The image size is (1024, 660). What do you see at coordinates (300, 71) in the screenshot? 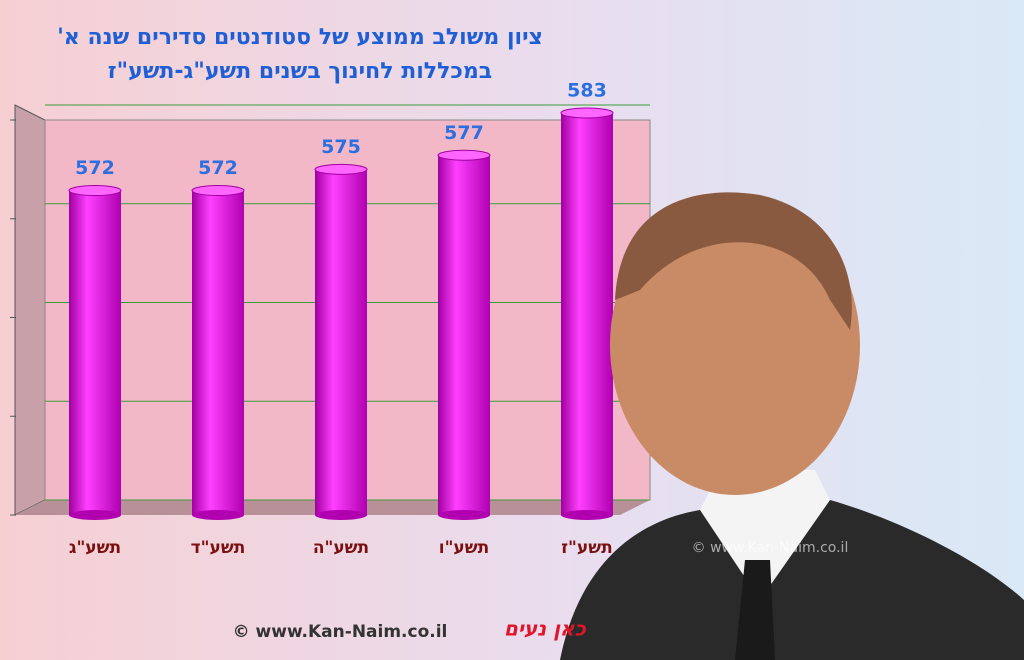
I see `chart-subtitle: במכללות לחינוך בשנים תשע"ג-תשע"ז` at bounding box center [300, 71].